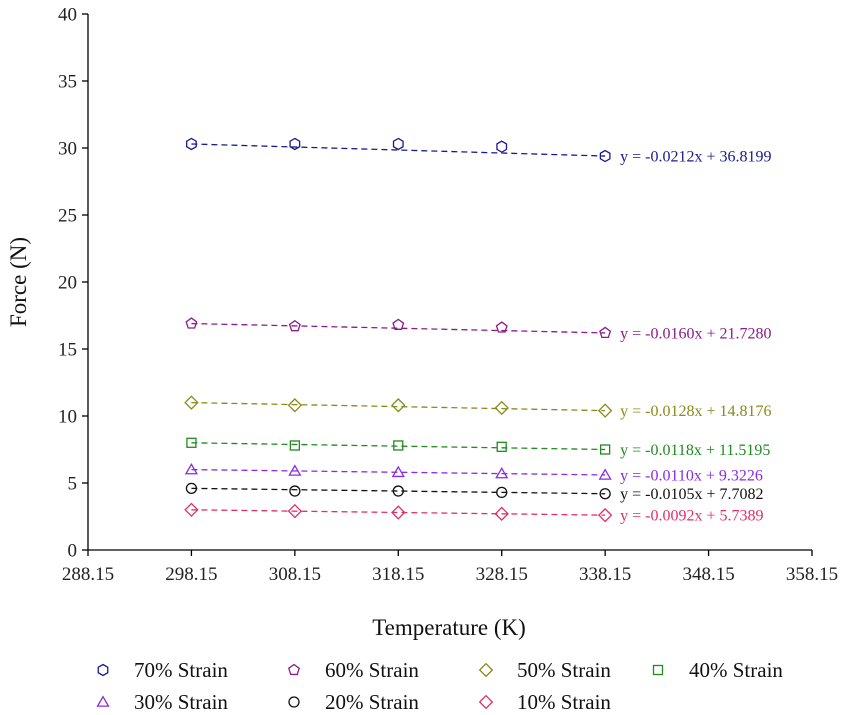 The height and width of the screenshot is (715, 850). I want to click on x-tick-label: 358.15, so click(812, 574).